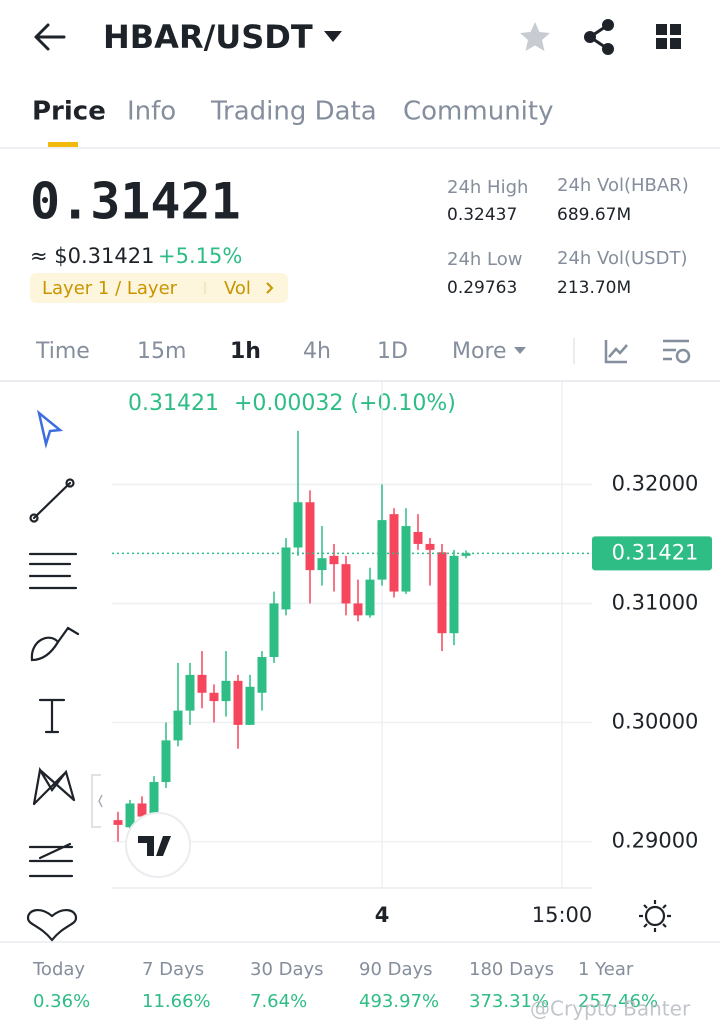 This screenshot has width=720, height=1032. What do you see at coordinates (396, 969) in the screenshot?
I see `period-label: 90 Days` at bounding box center [396, 969].